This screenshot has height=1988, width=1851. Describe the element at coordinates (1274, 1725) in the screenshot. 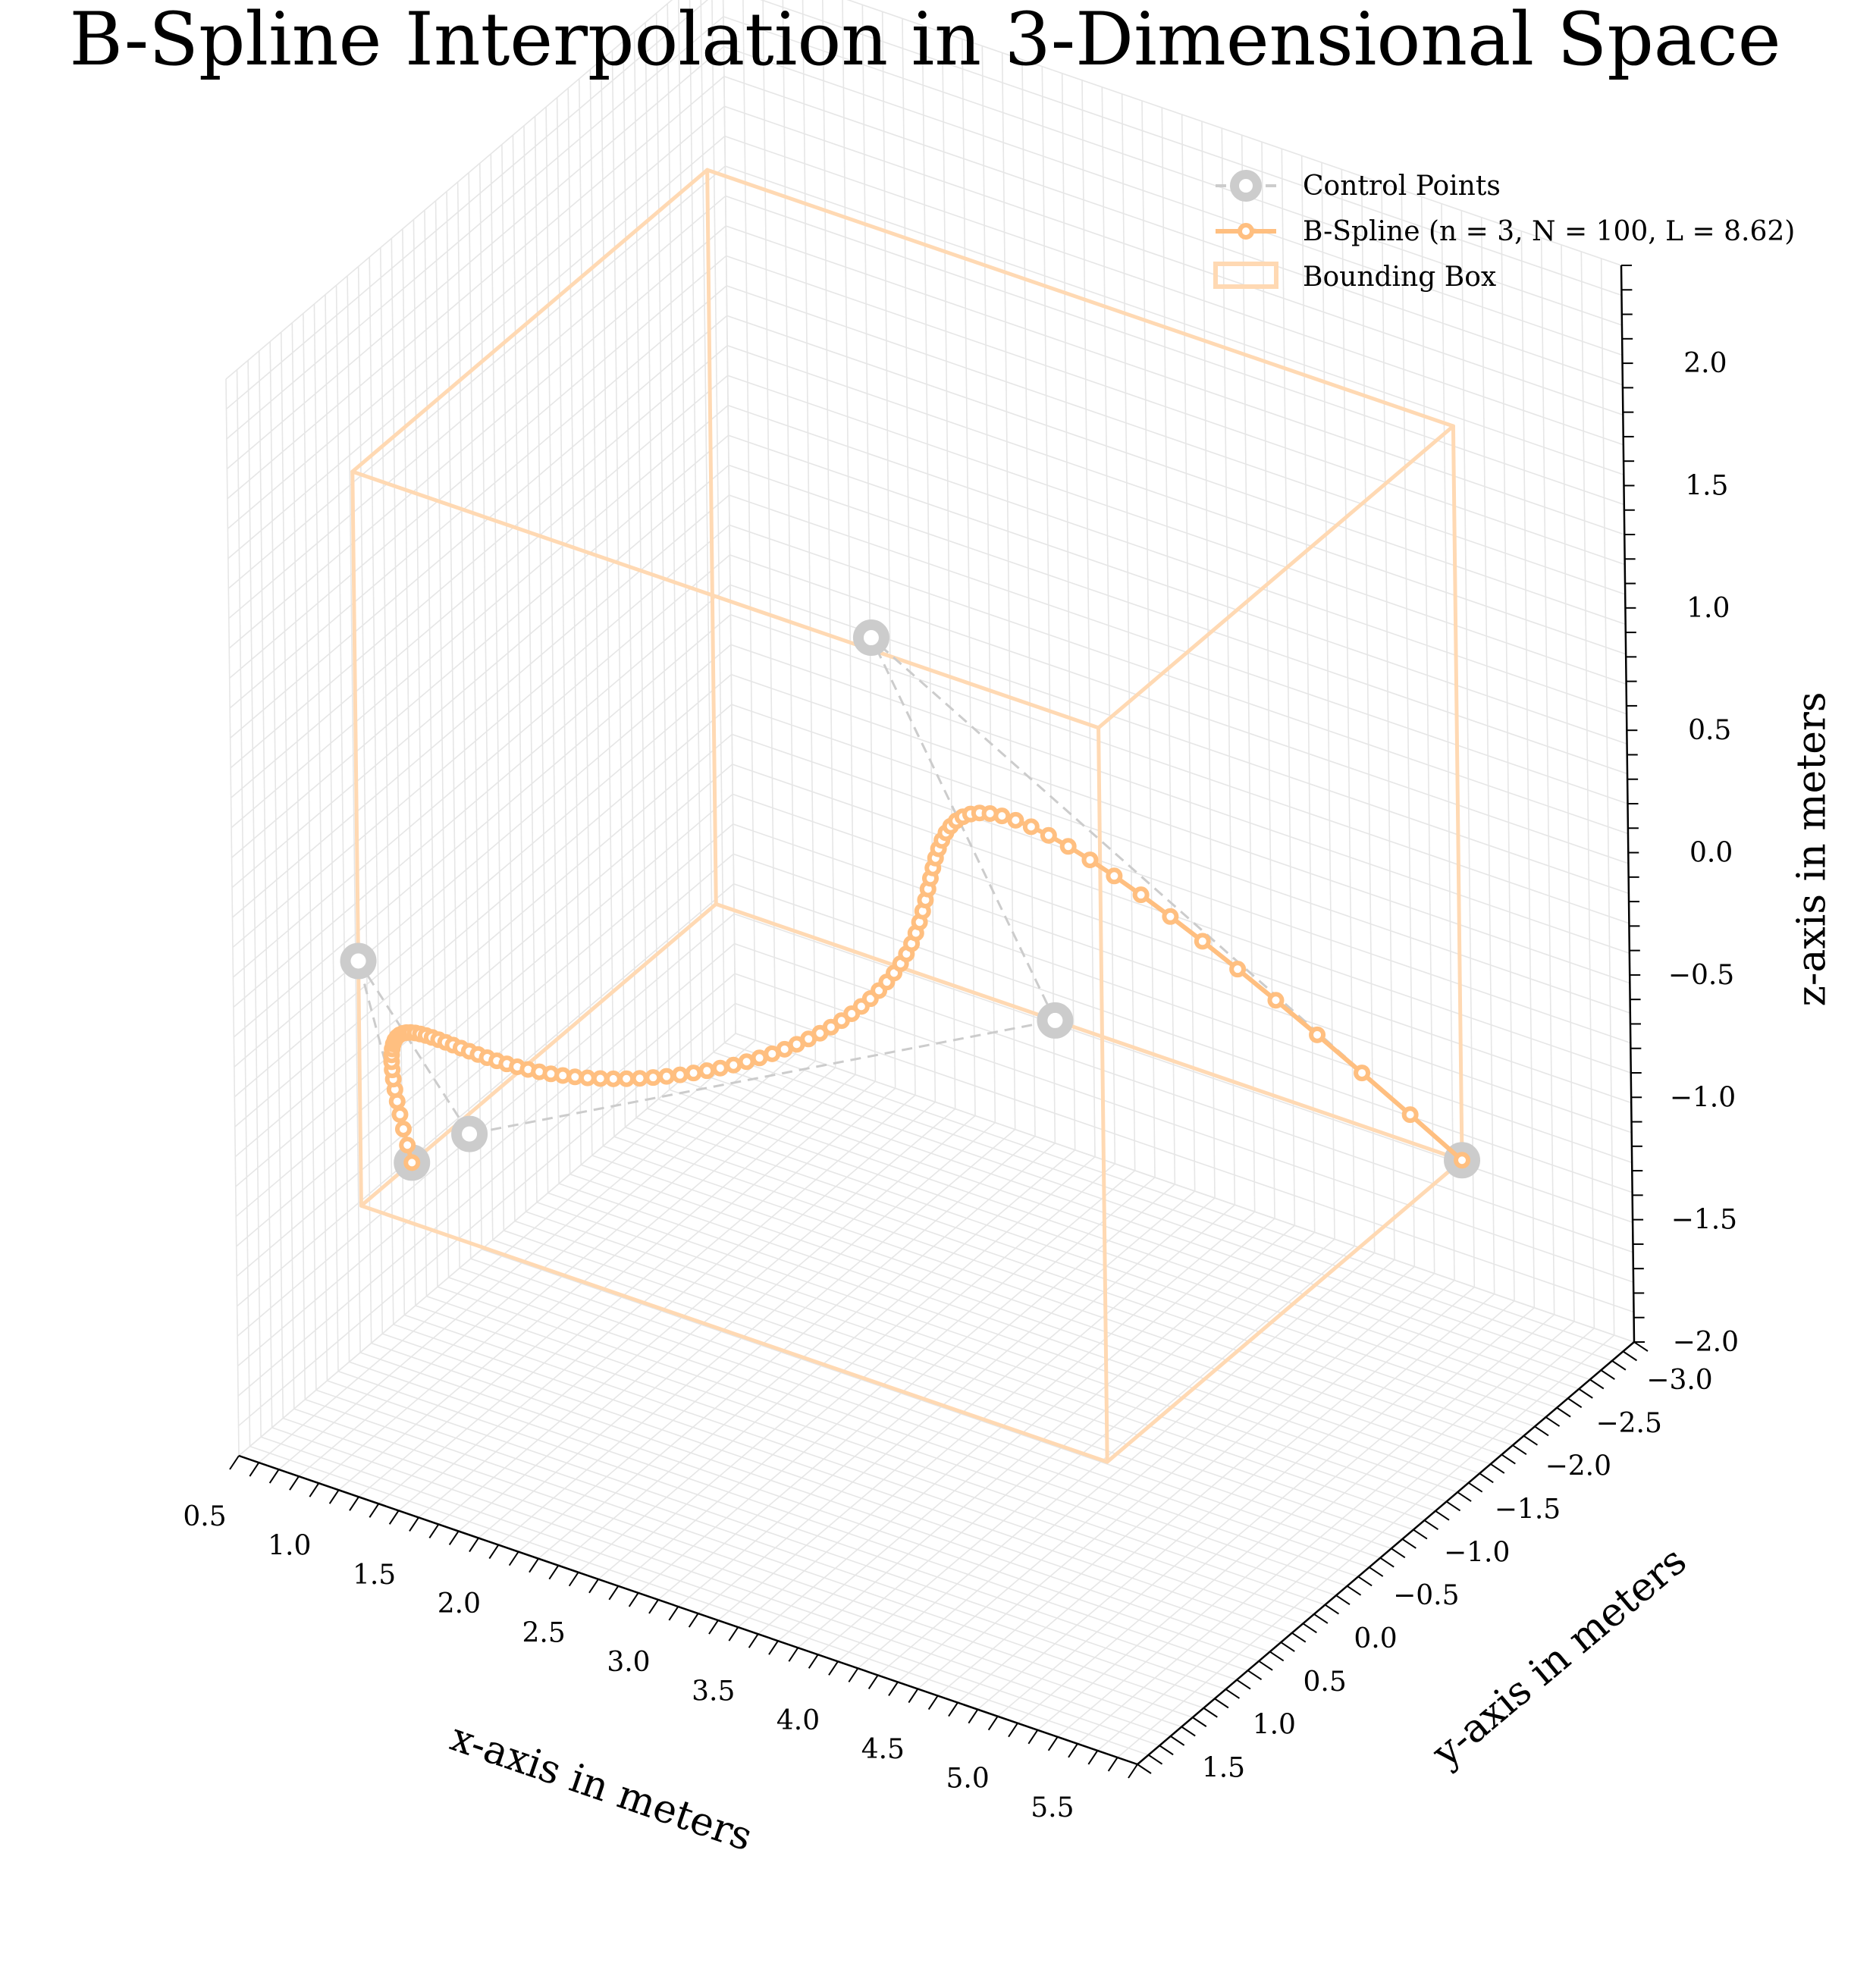

I see `y-tick-label: 1.0` at that location.